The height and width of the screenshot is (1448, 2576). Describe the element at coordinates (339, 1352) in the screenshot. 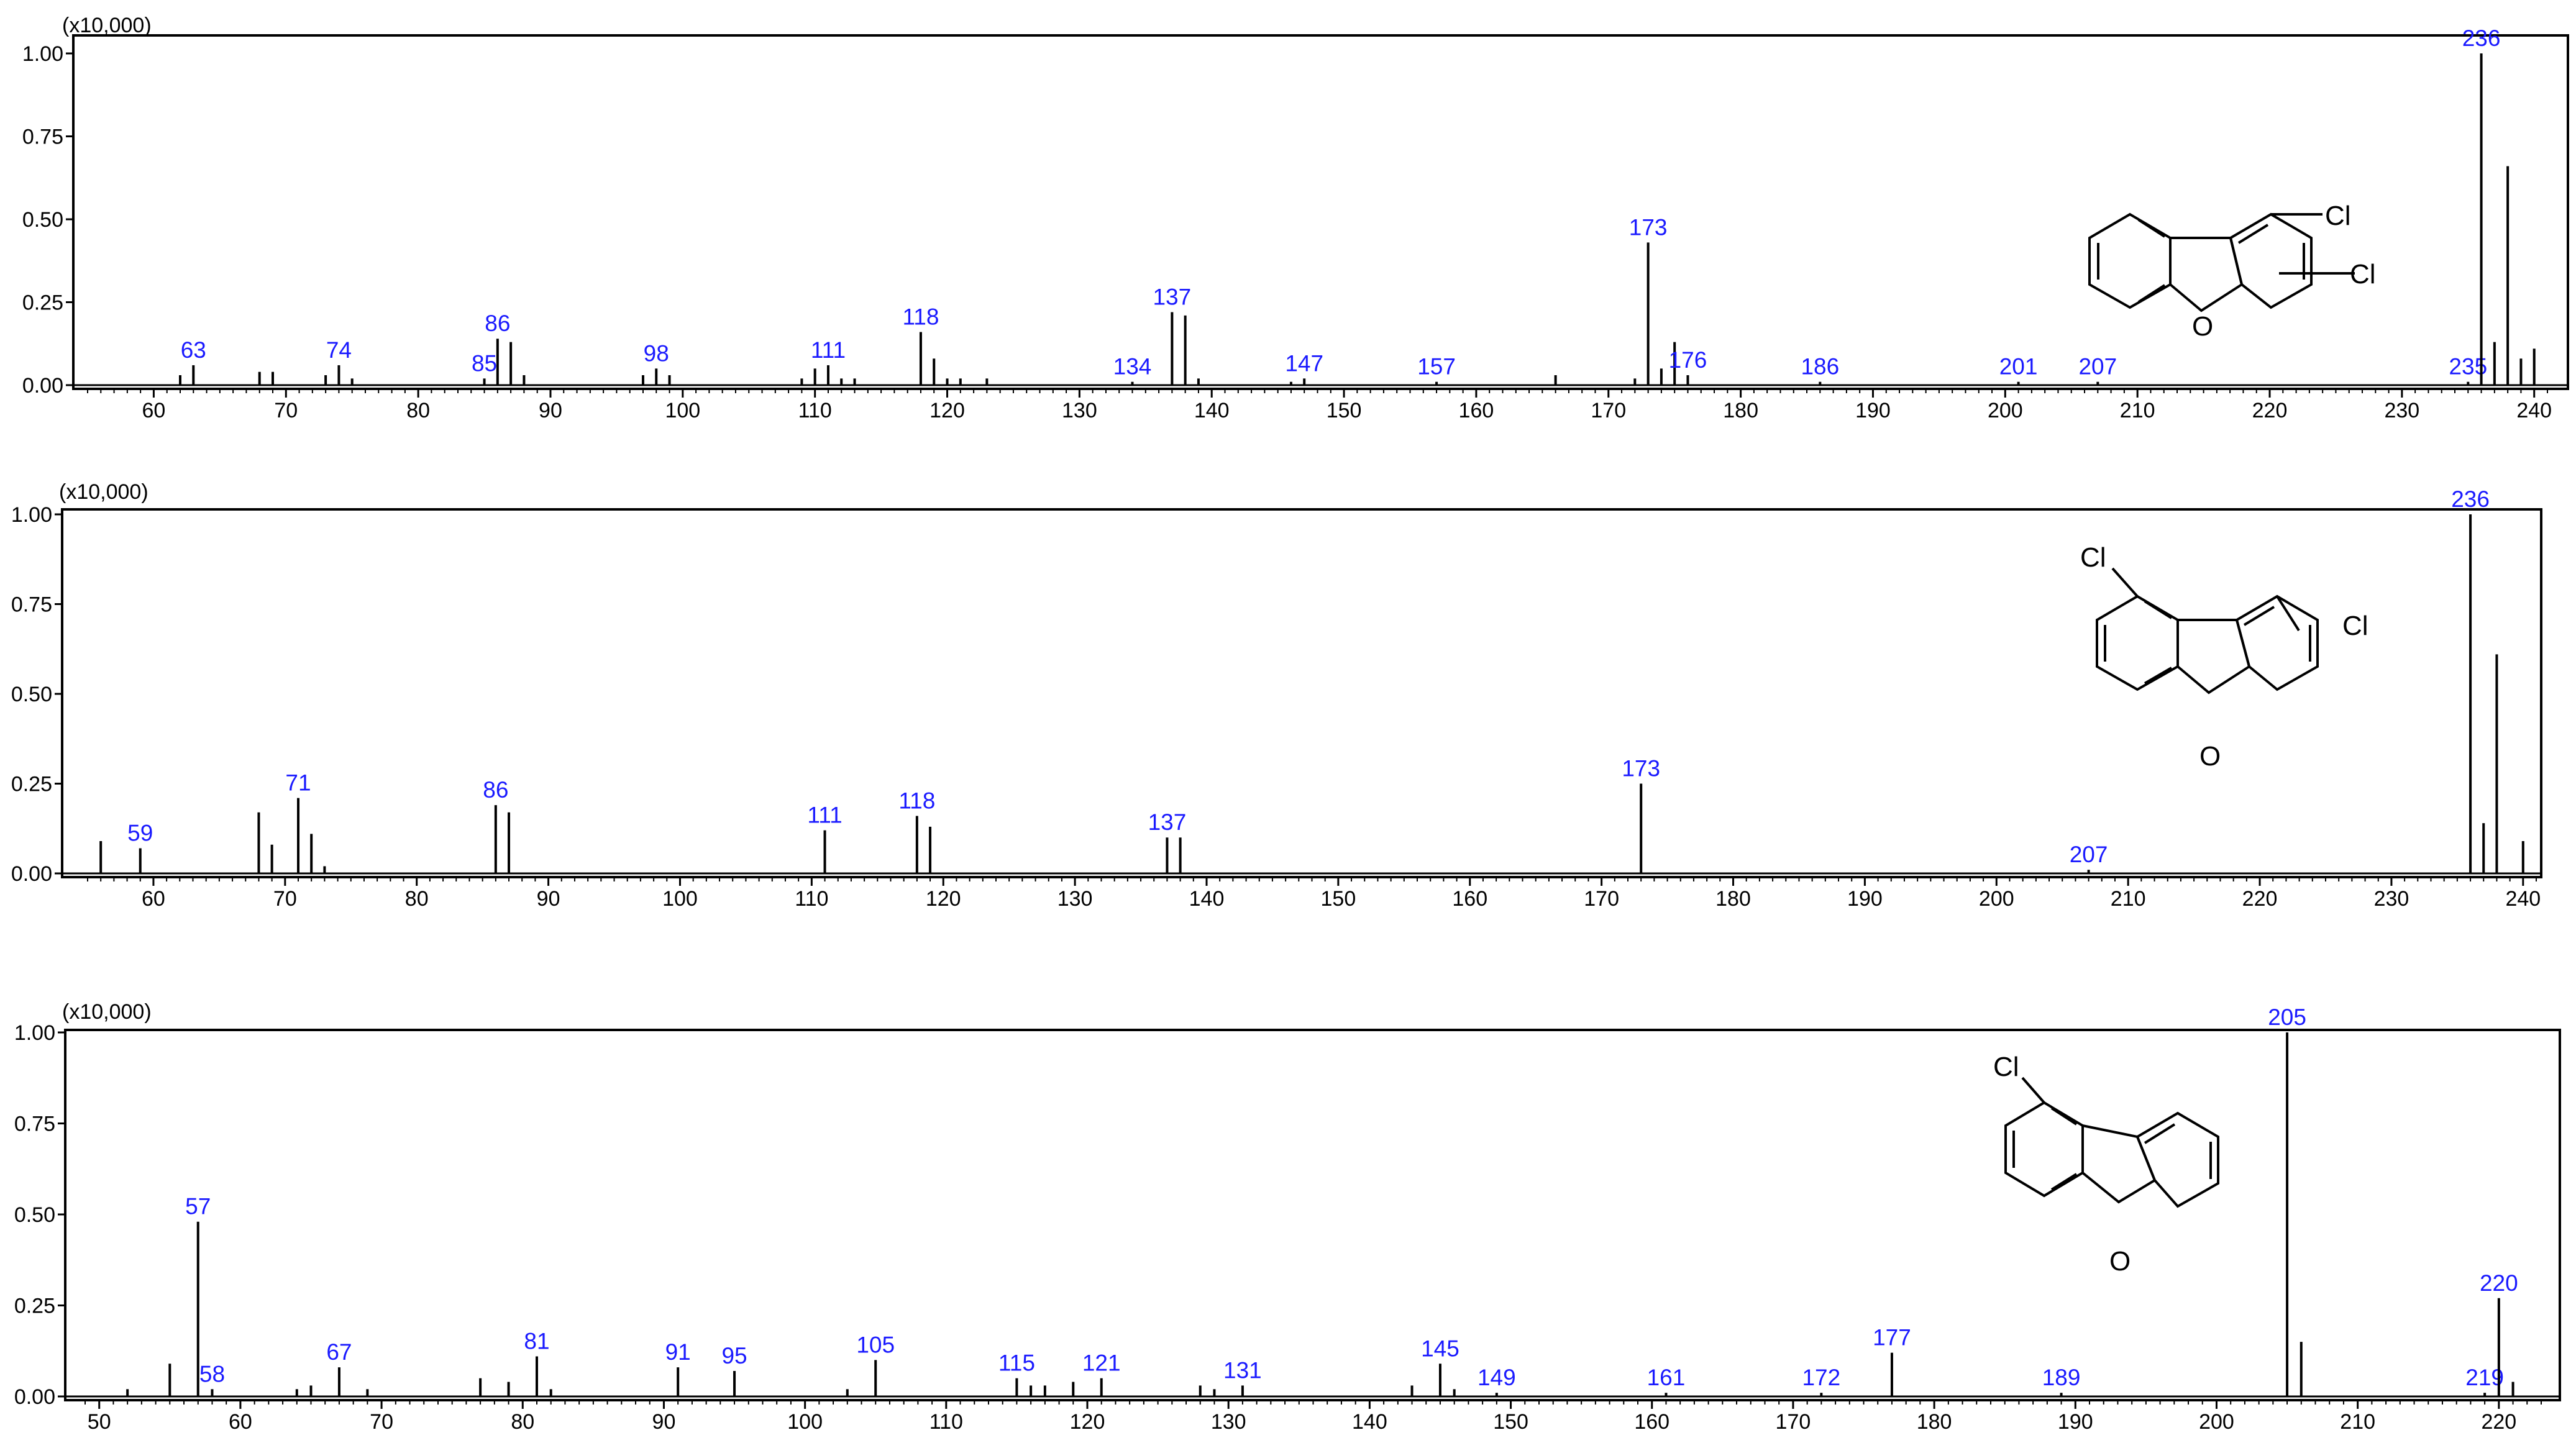

I see `peak-label: 67` at that location.